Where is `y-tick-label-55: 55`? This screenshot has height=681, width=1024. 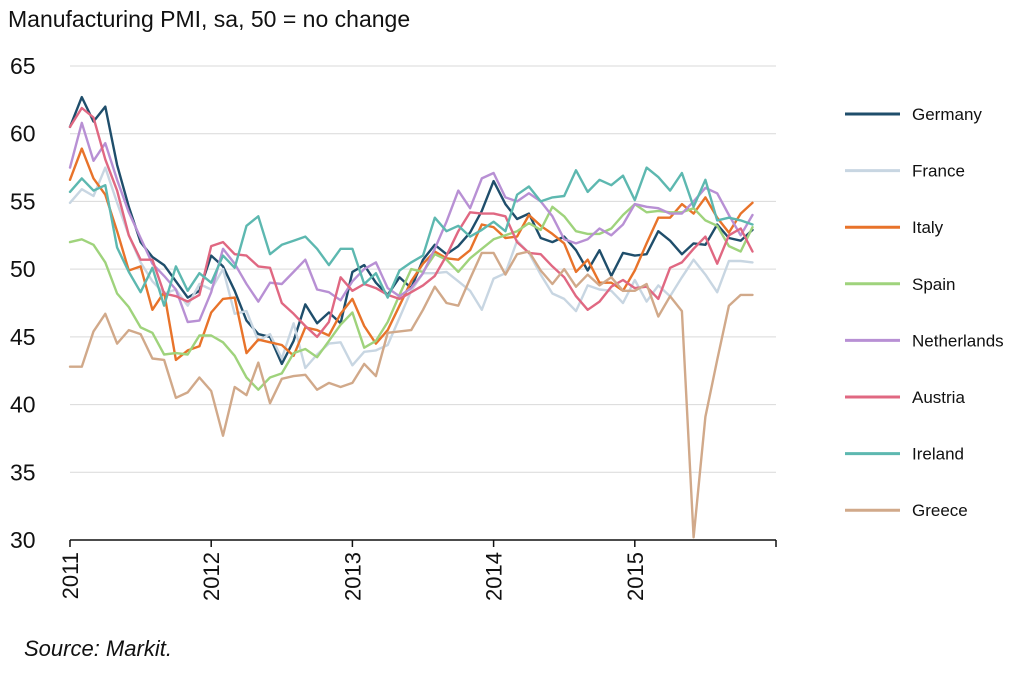 y-tick-label-55: 55 is located at coordinates (23, 201).